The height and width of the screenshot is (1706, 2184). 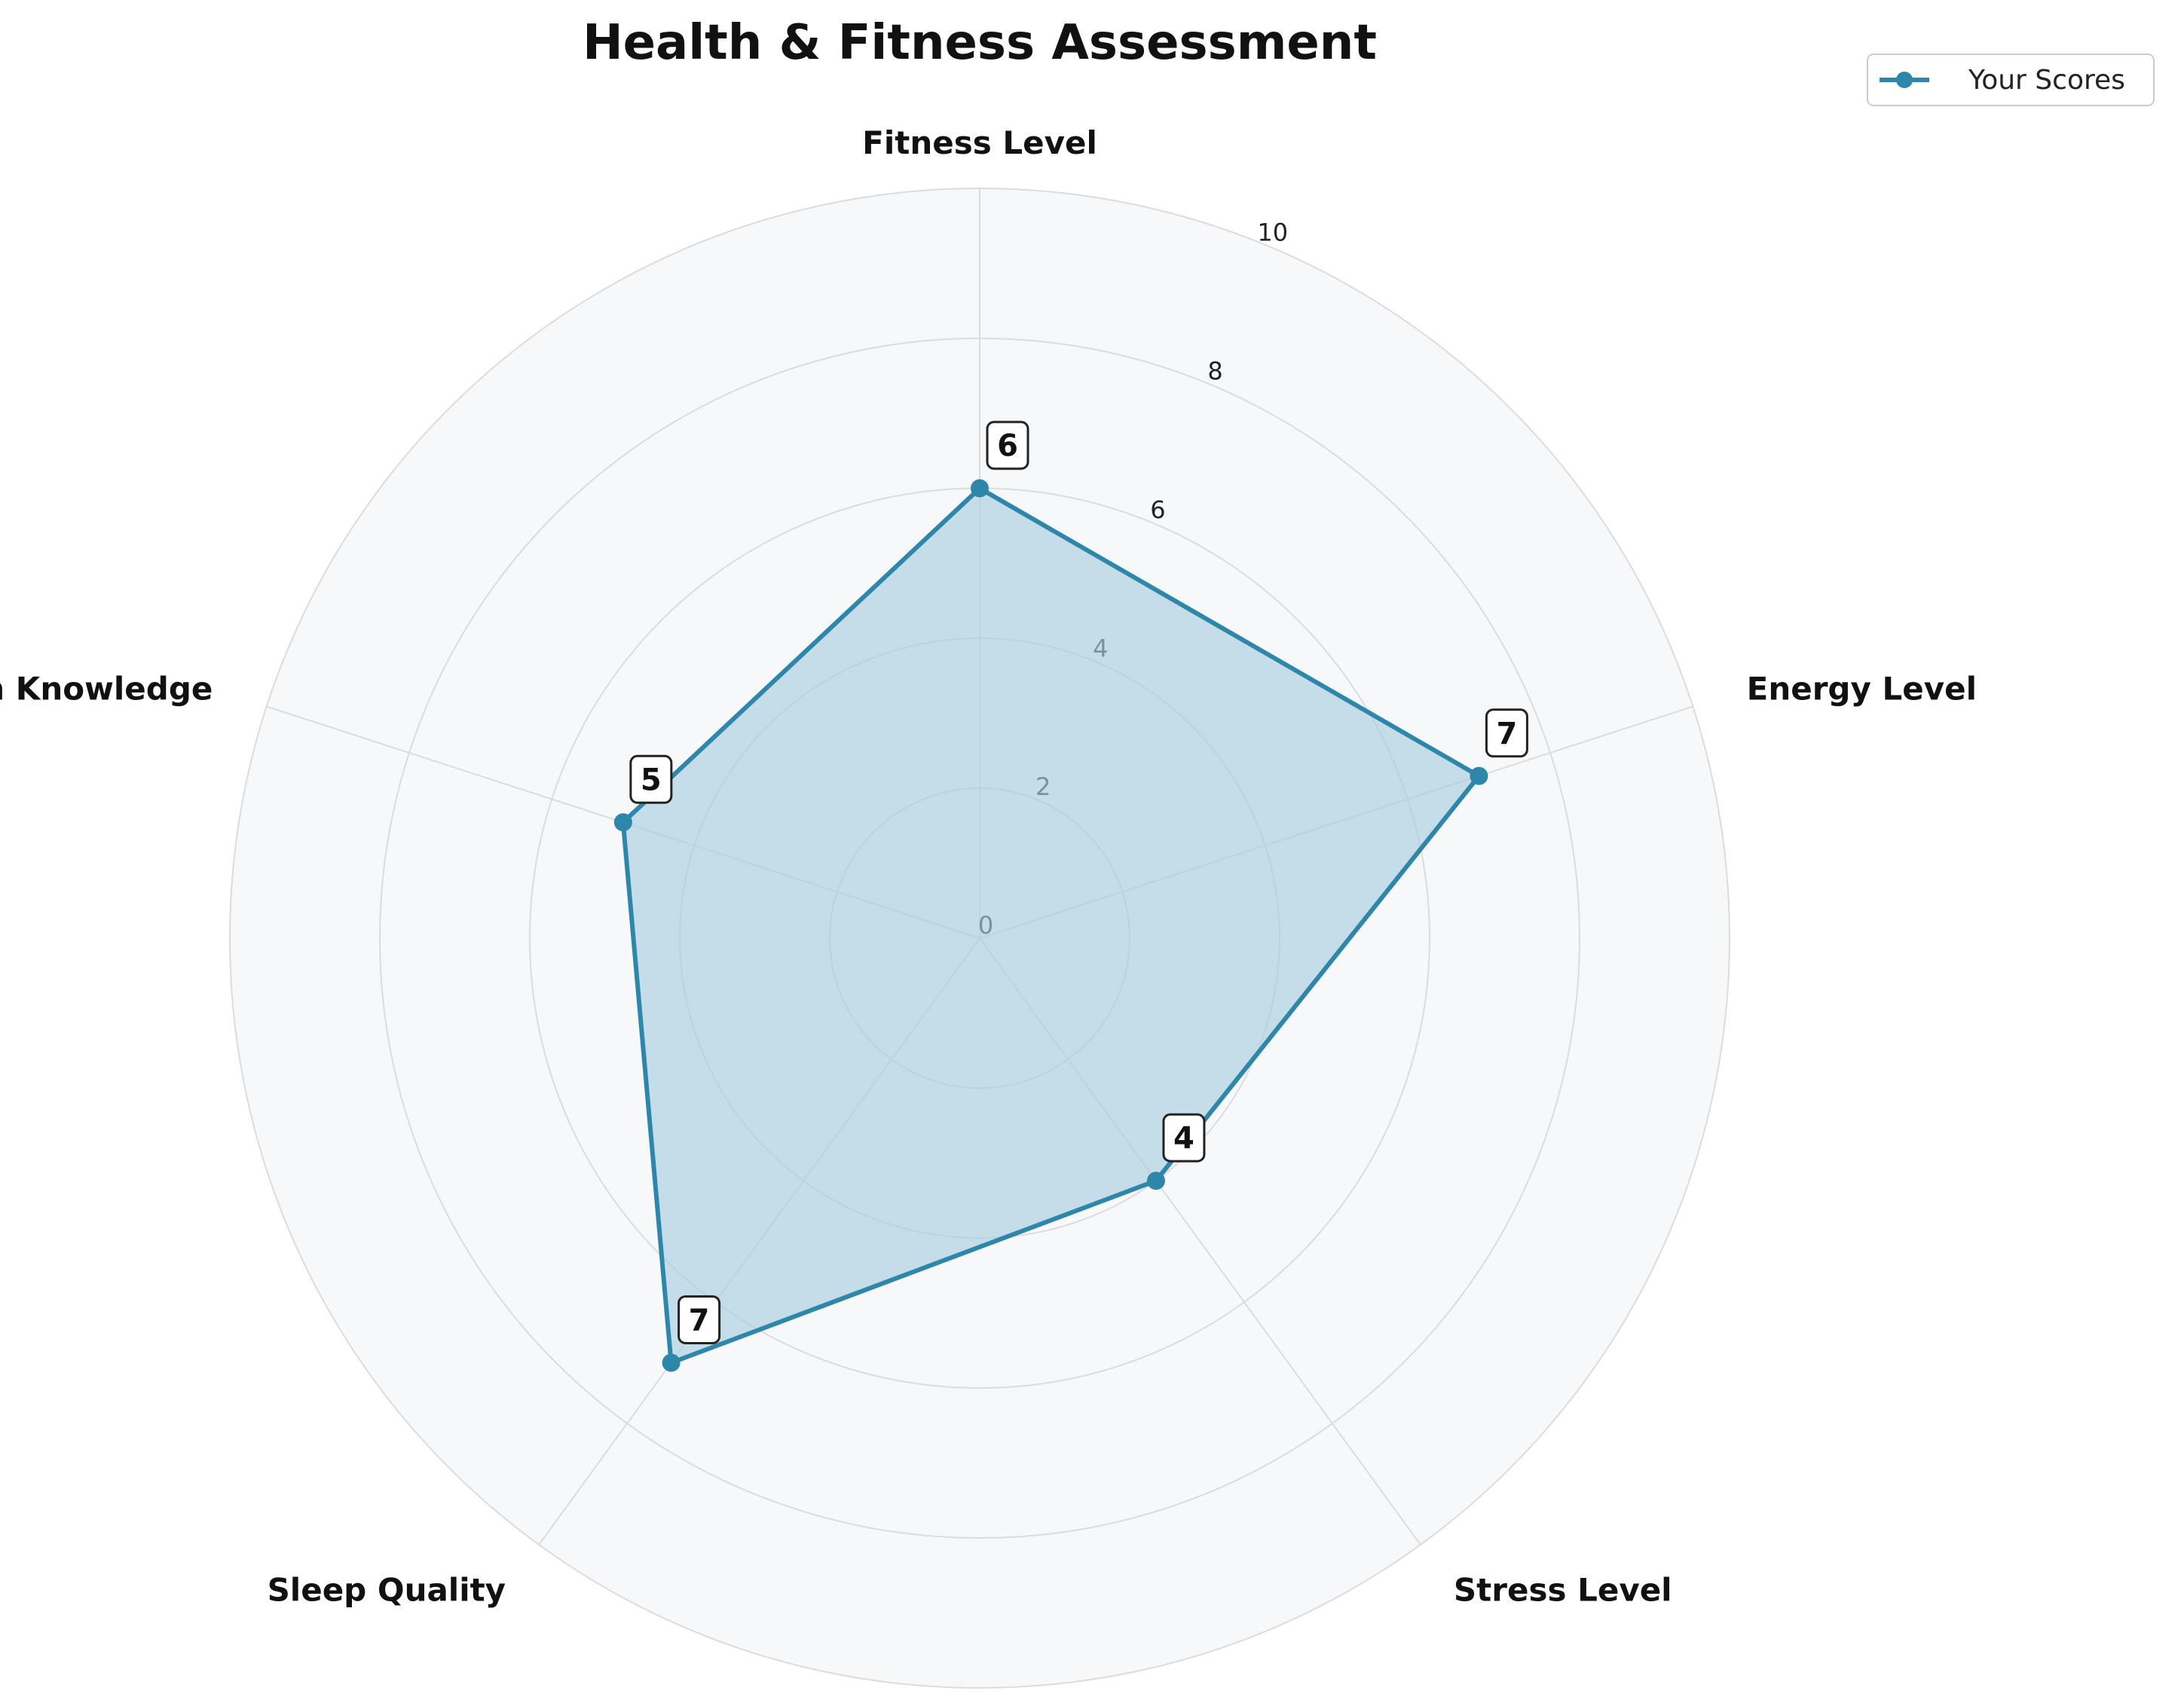 I want to click on radial-tick-label: 10, so click(x=1272, y=233).